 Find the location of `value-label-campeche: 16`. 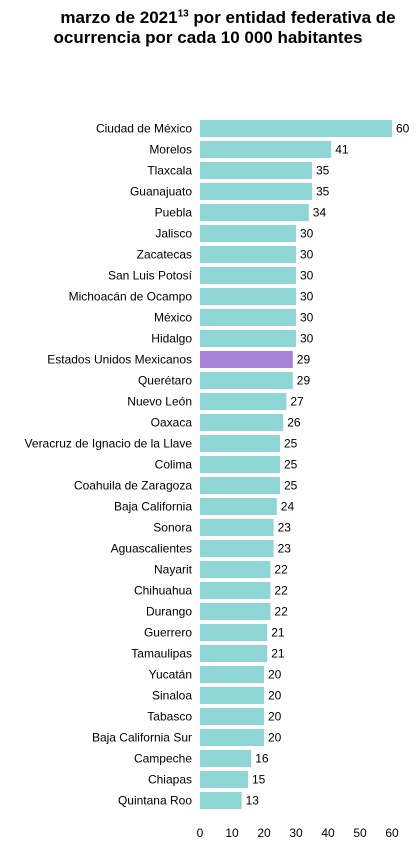

value-label-campeche: 16 is located at coordinates (262, 759).